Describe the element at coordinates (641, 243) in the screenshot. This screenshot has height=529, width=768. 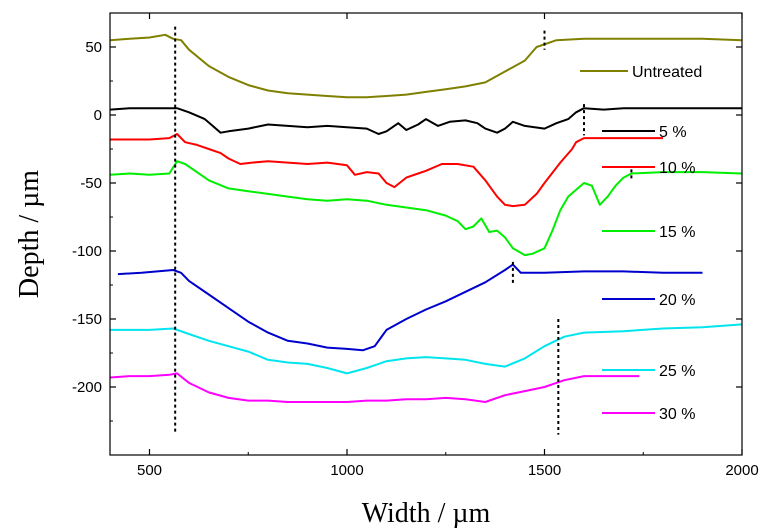
I see `legend: Untreated 5 % 10 % 15 % 20 % 25 % 30 %` at that location.